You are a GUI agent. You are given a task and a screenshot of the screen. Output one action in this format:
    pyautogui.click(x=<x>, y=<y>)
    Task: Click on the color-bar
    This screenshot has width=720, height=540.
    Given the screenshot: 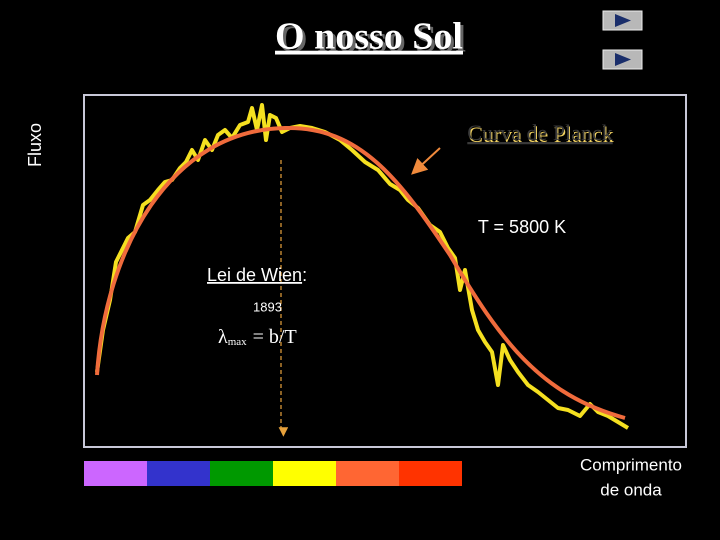 What is the action you would take?
    pyautogui.click(x=273, y=473)
    